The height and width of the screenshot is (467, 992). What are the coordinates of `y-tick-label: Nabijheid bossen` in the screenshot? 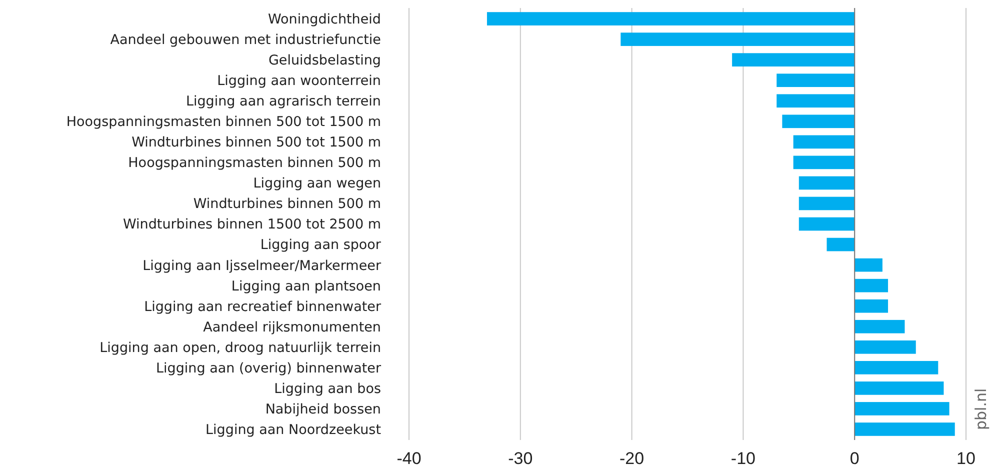 It's located at (323, 409).